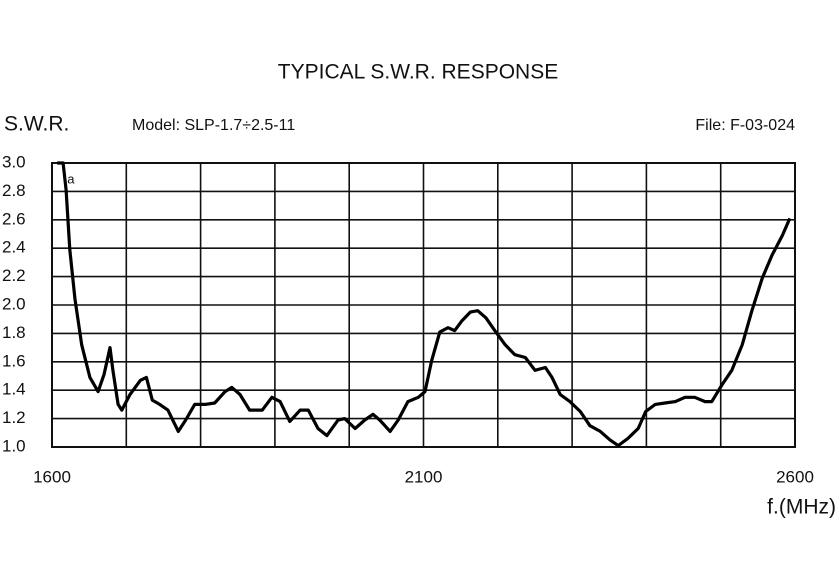 The height and width of the screenshot is (581, 840). Describe the element at coordinates (418, 72) in the screenshot. I see `chart-title: TYPICAL S.W.R. RESPONSE` at that location.